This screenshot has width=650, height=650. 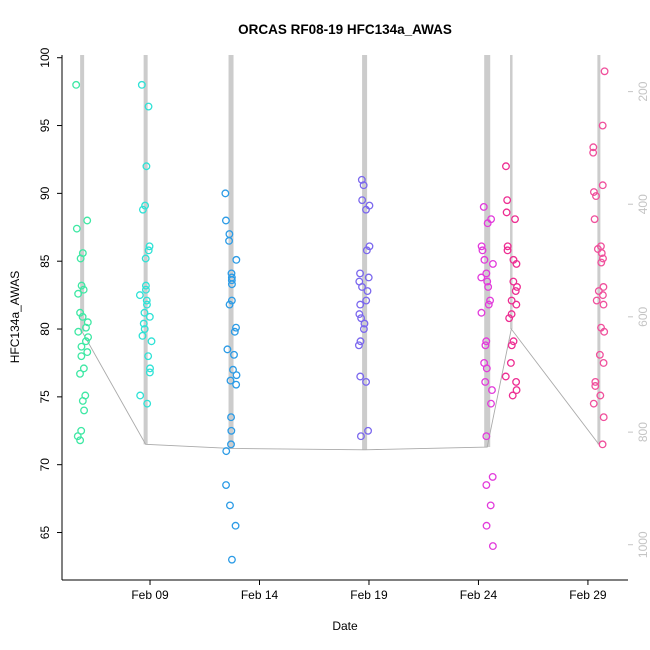 What do you see at coordinates (643, 432) in the screenshot?
I see `right-tick-label: 800` at bounding box center [643, 432].